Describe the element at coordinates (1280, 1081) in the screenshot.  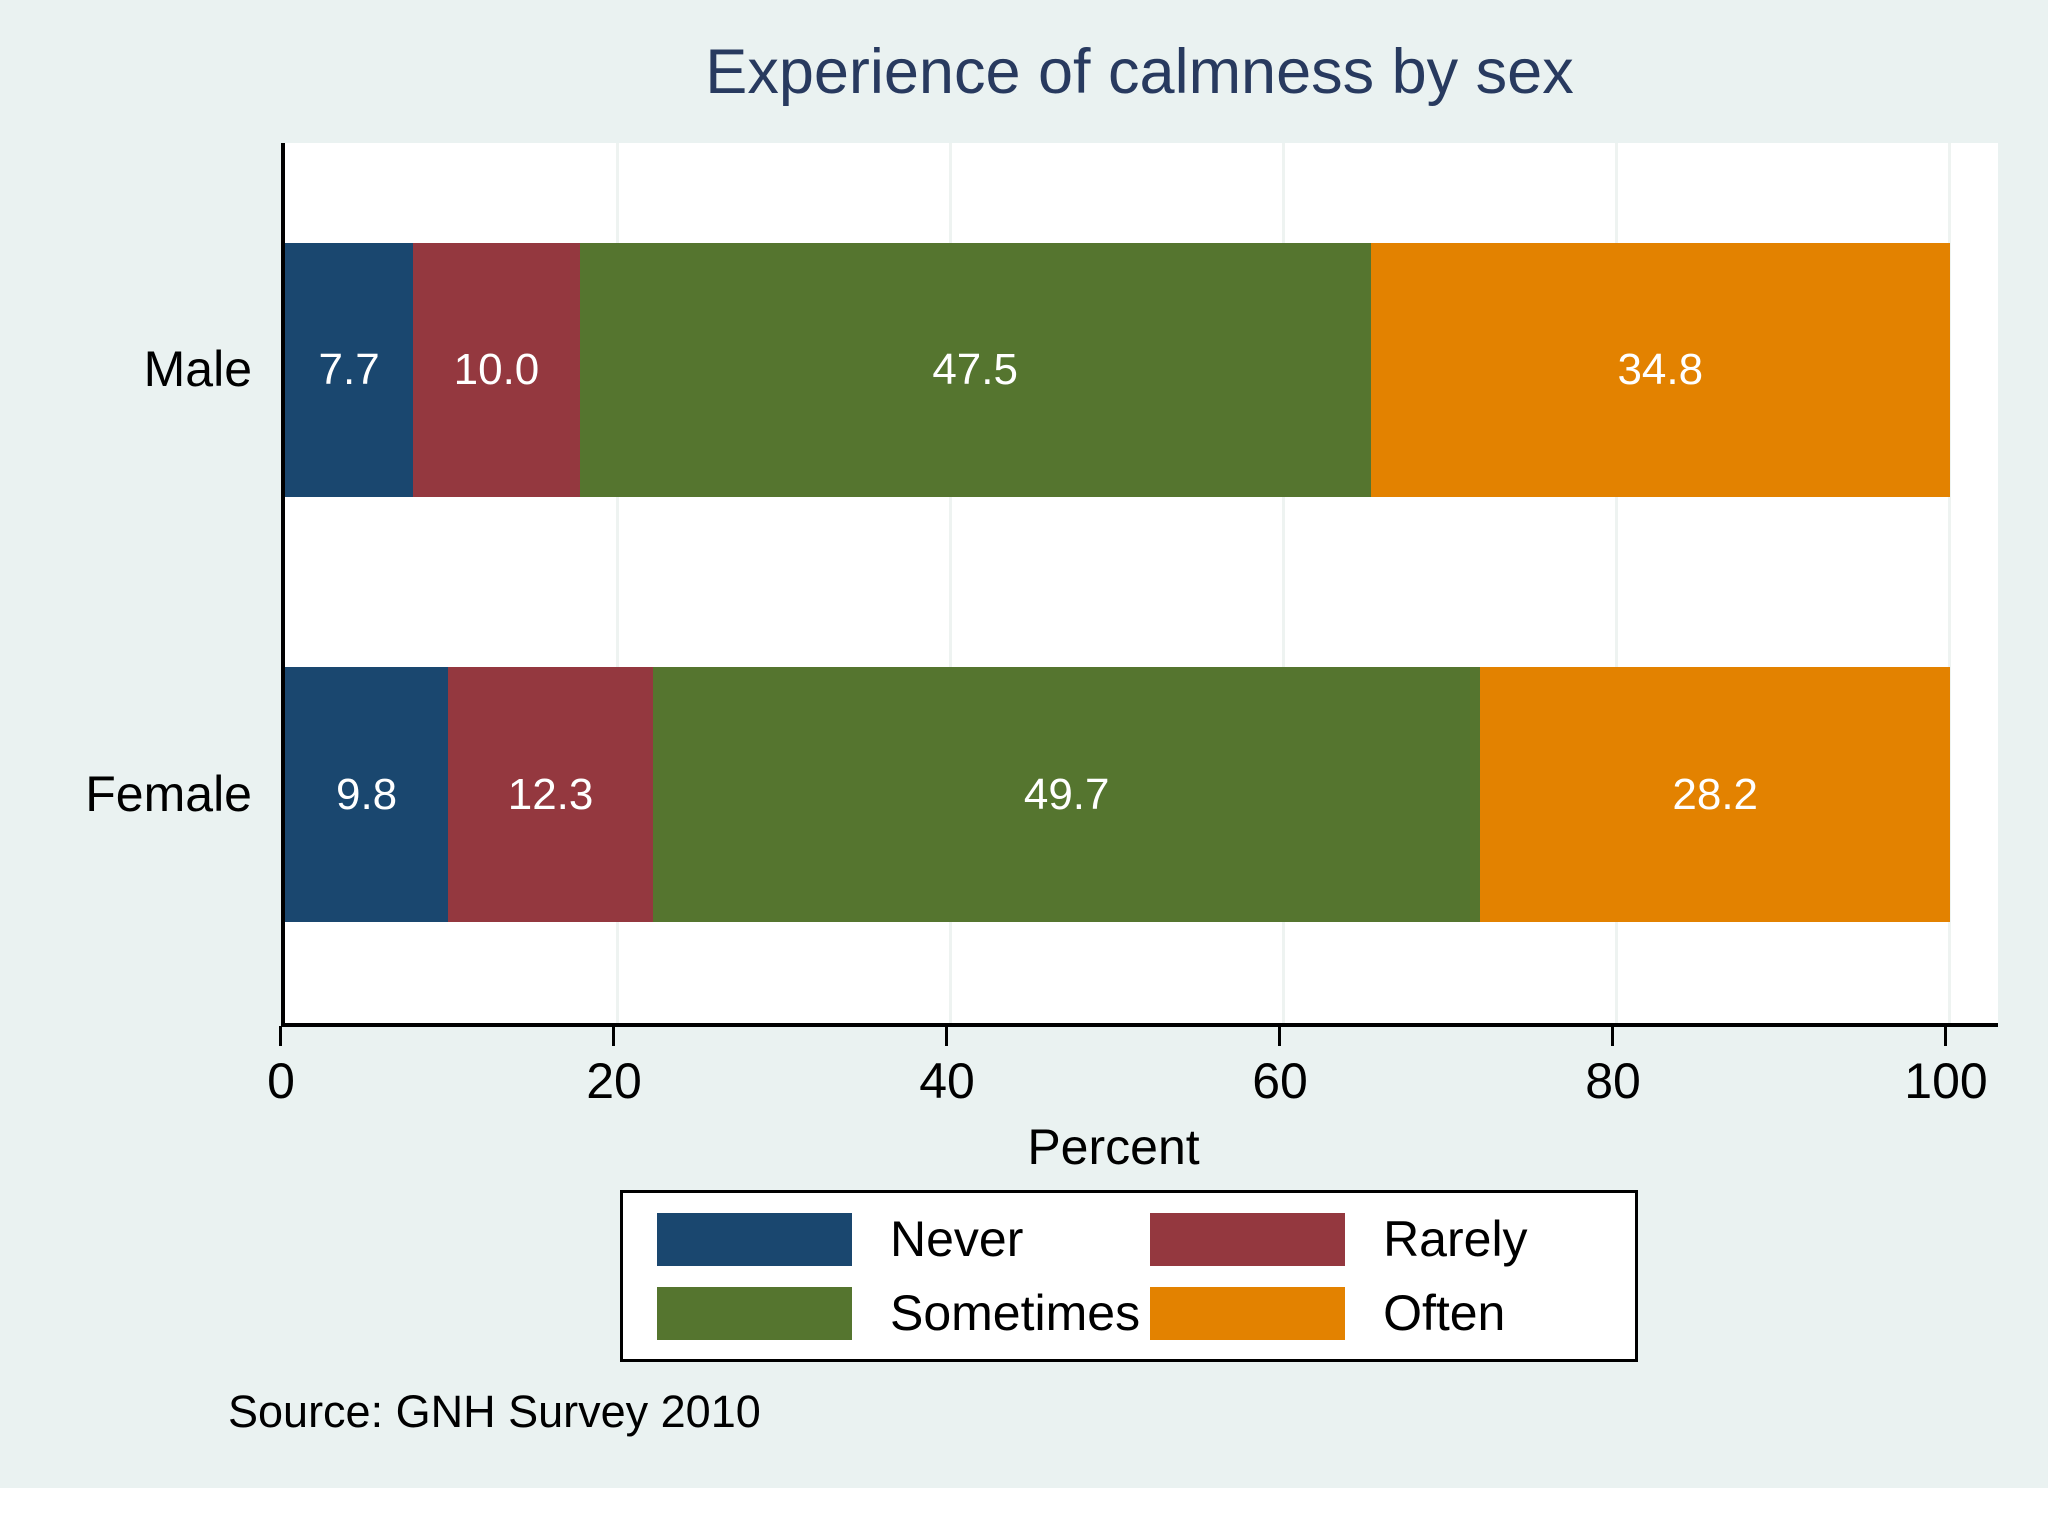
I see `x-tick-label-60: 60` at that location.